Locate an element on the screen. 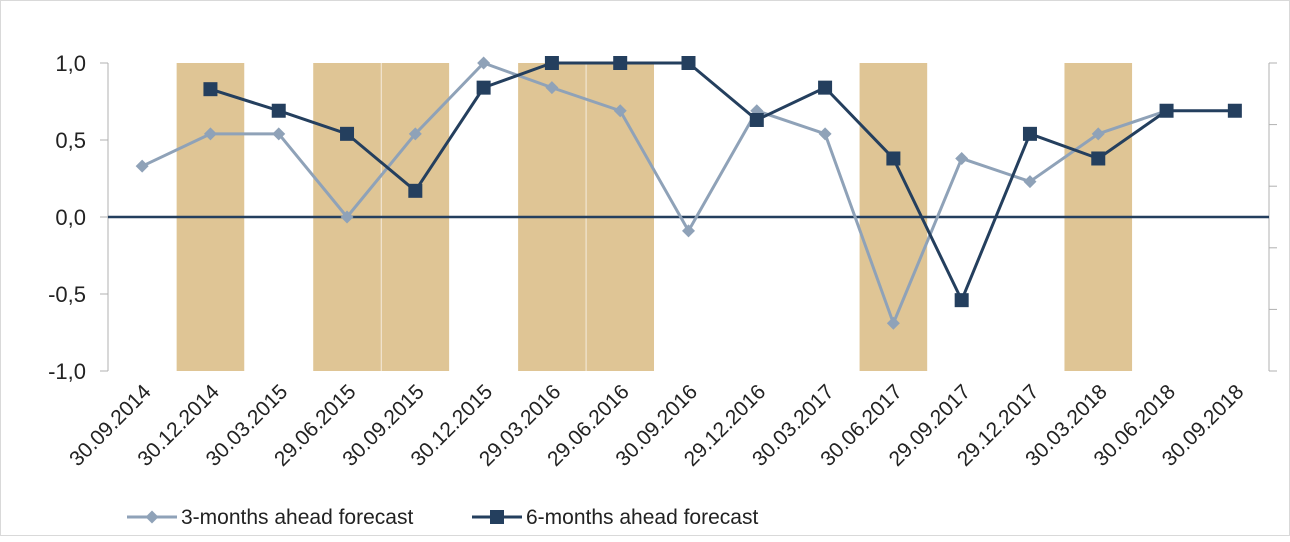 The width and height of the screenshot is (1290, 542). y-tick-label: 1,0 is located at coordinates (70, 63).